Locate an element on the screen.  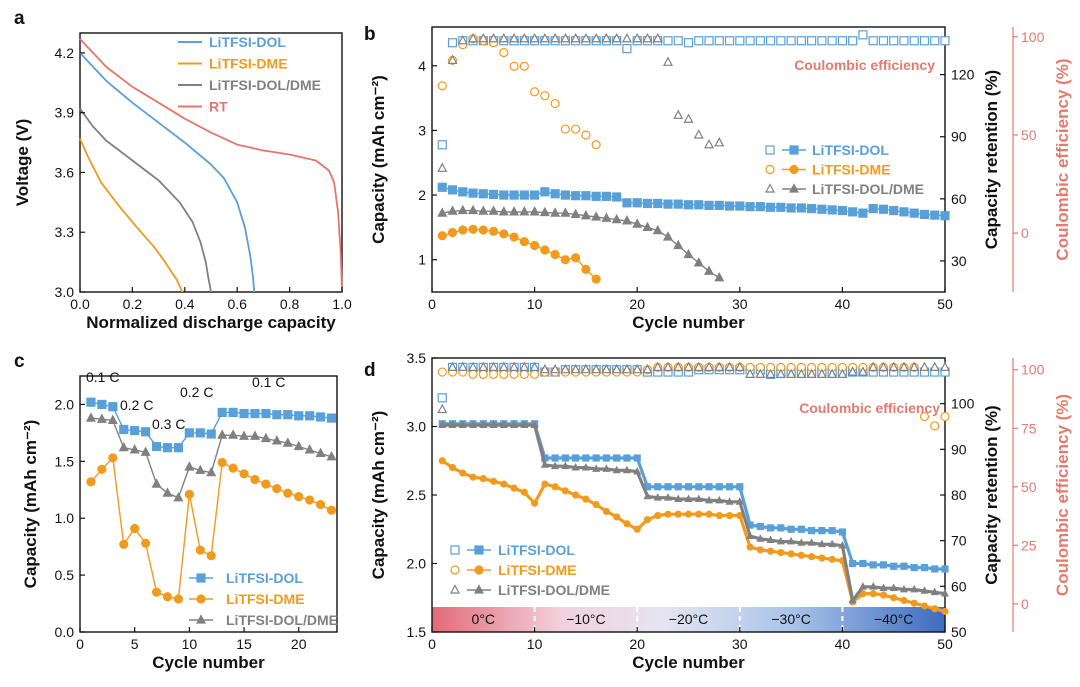
x-tick-label: 0 is located at coordinates (432, 644).